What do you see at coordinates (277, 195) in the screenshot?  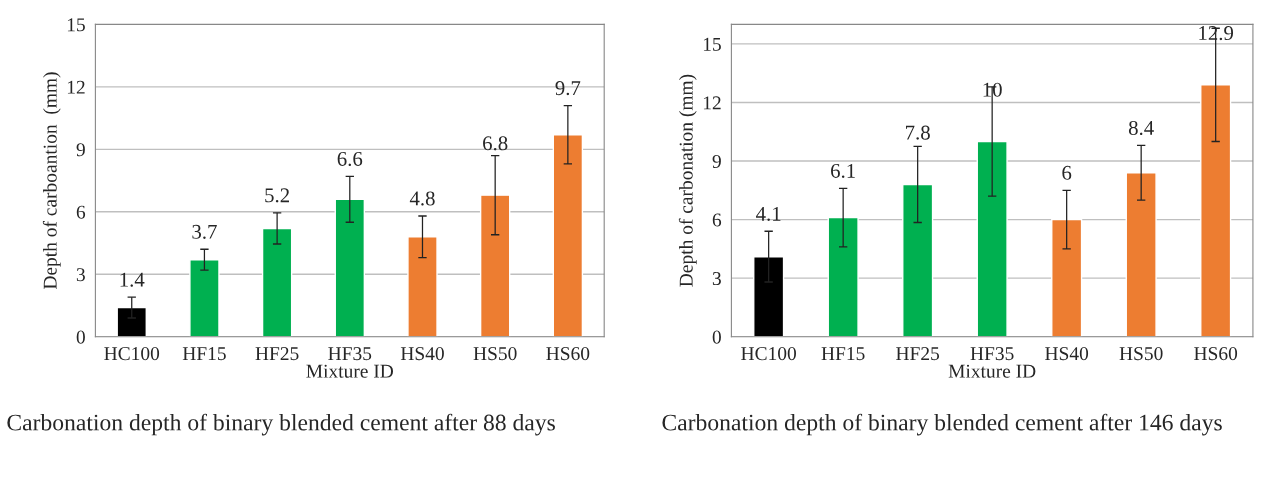 I see `data-label: 5.2` at bounding box center [277, 195].